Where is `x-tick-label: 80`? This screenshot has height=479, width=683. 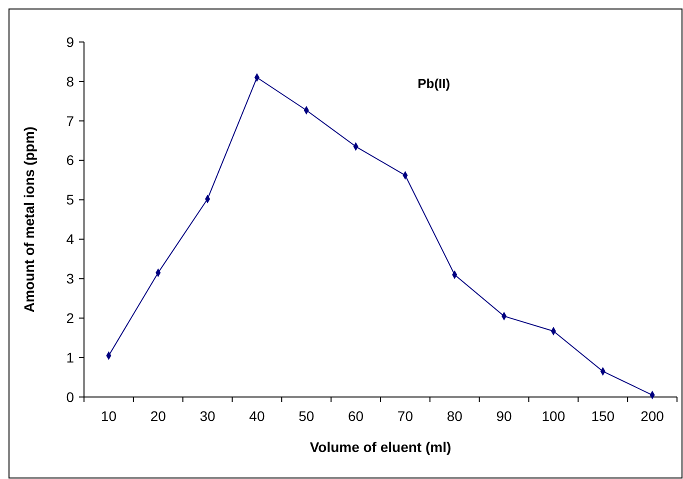
x-tick-label: 80 is located at coordinates (454, 416).